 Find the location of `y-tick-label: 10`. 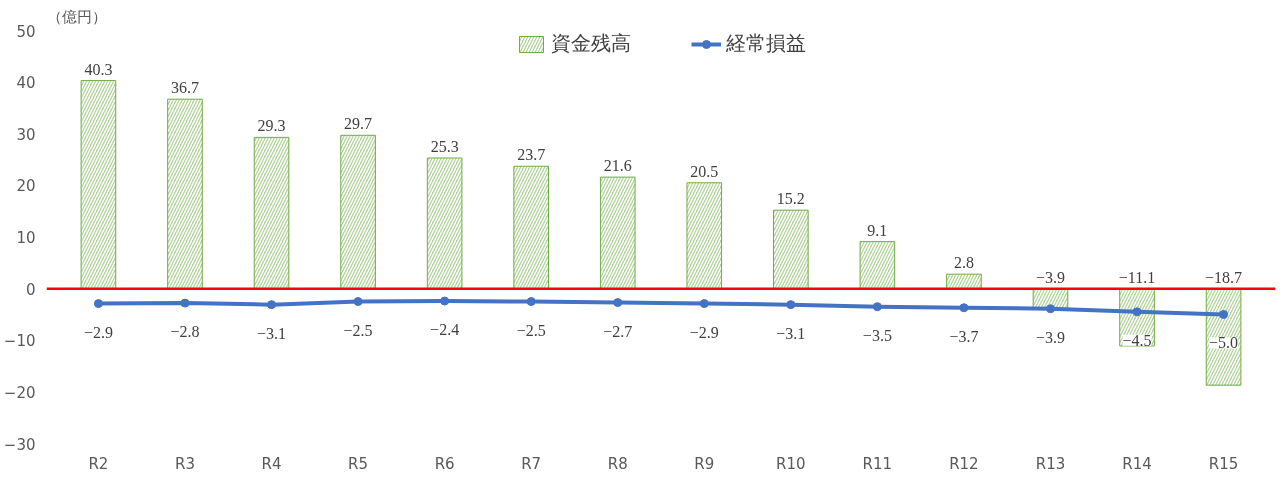

y-tick-label: 10 is located at coordinates (26, 238).